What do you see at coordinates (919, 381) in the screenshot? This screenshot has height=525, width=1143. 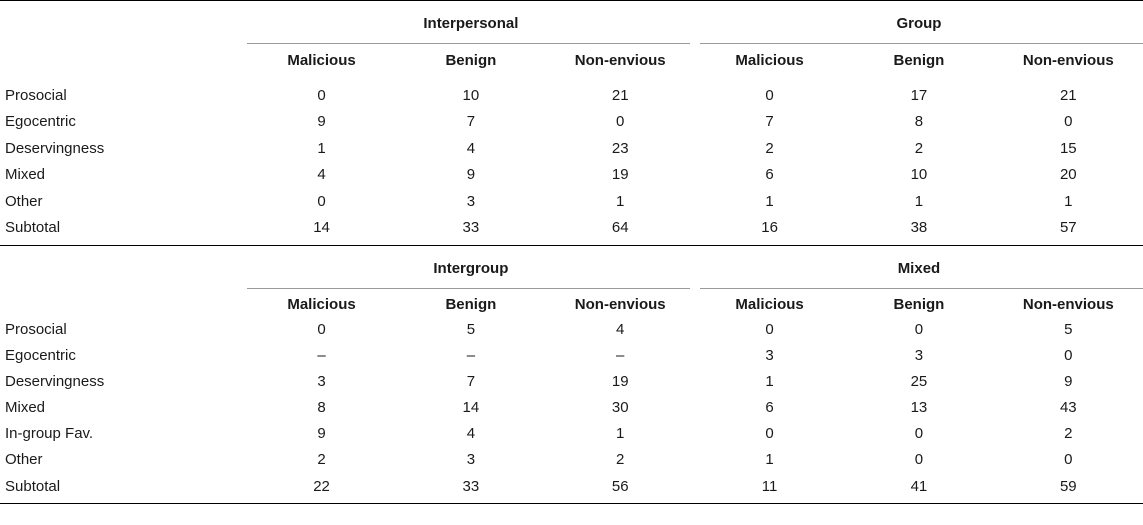 I see `table-cell: 25` at bounding box center [919, 381].